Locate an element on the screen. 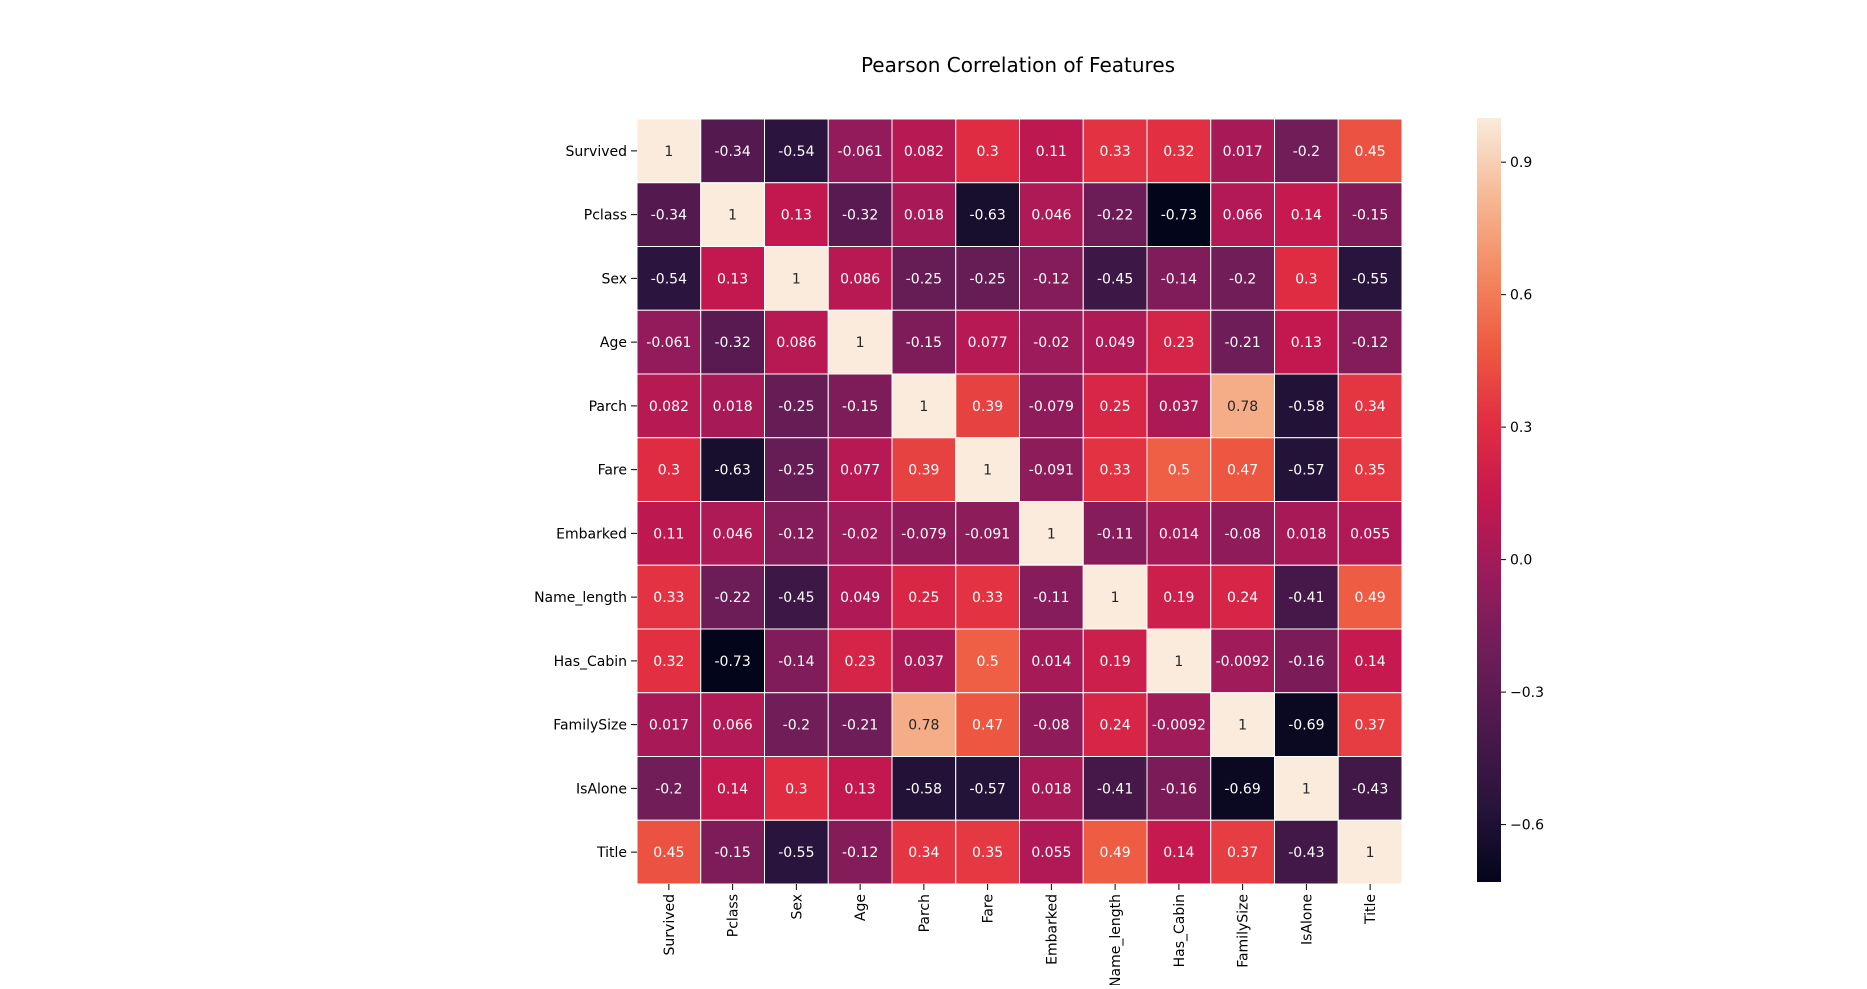  heatmap-cell-embarked-embarked is located at coordinates (1051, 533).